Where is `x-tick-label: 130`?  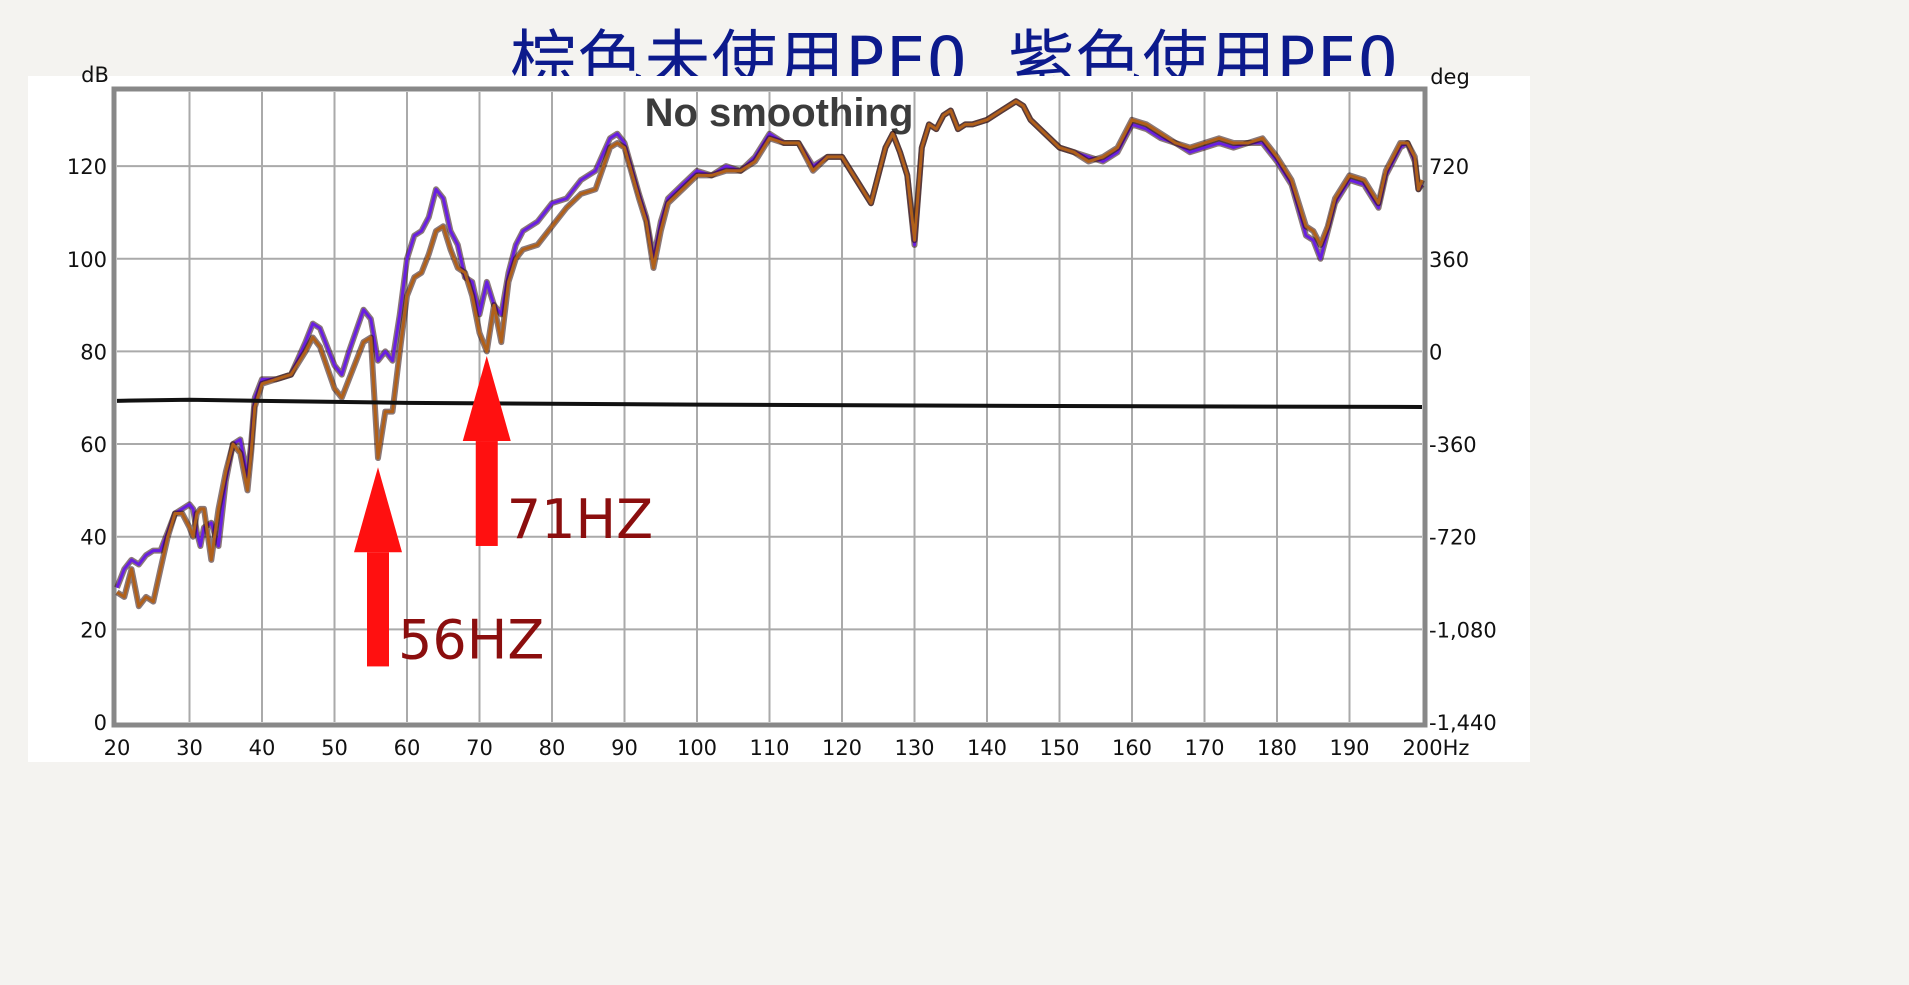
x-tick-label: 130 is located at coordinates (914, 748).